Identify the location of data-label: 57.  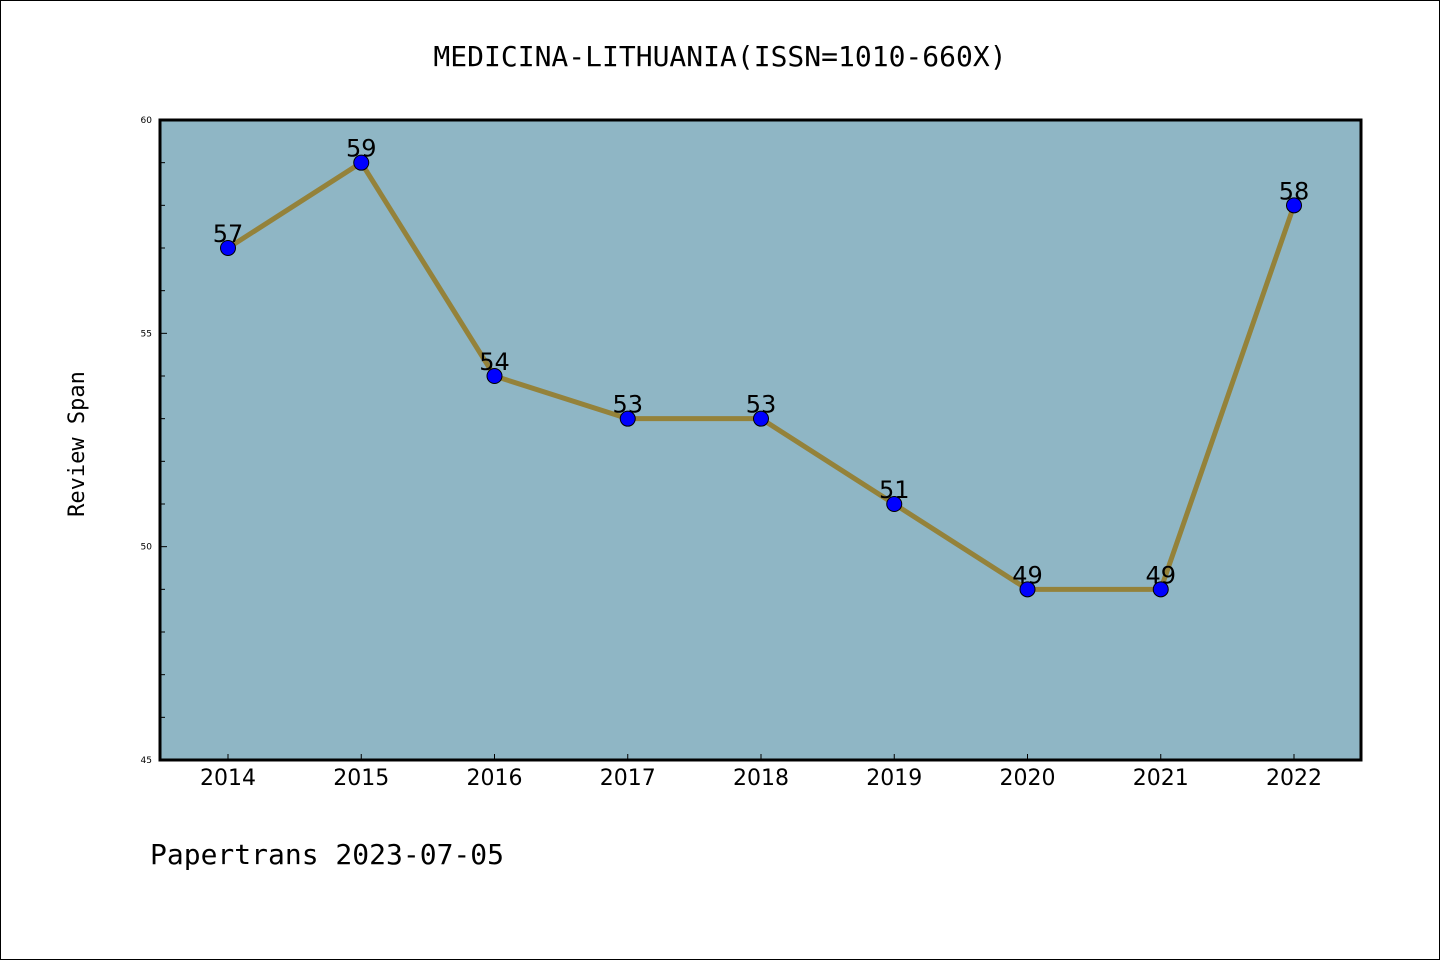
(228, 234).